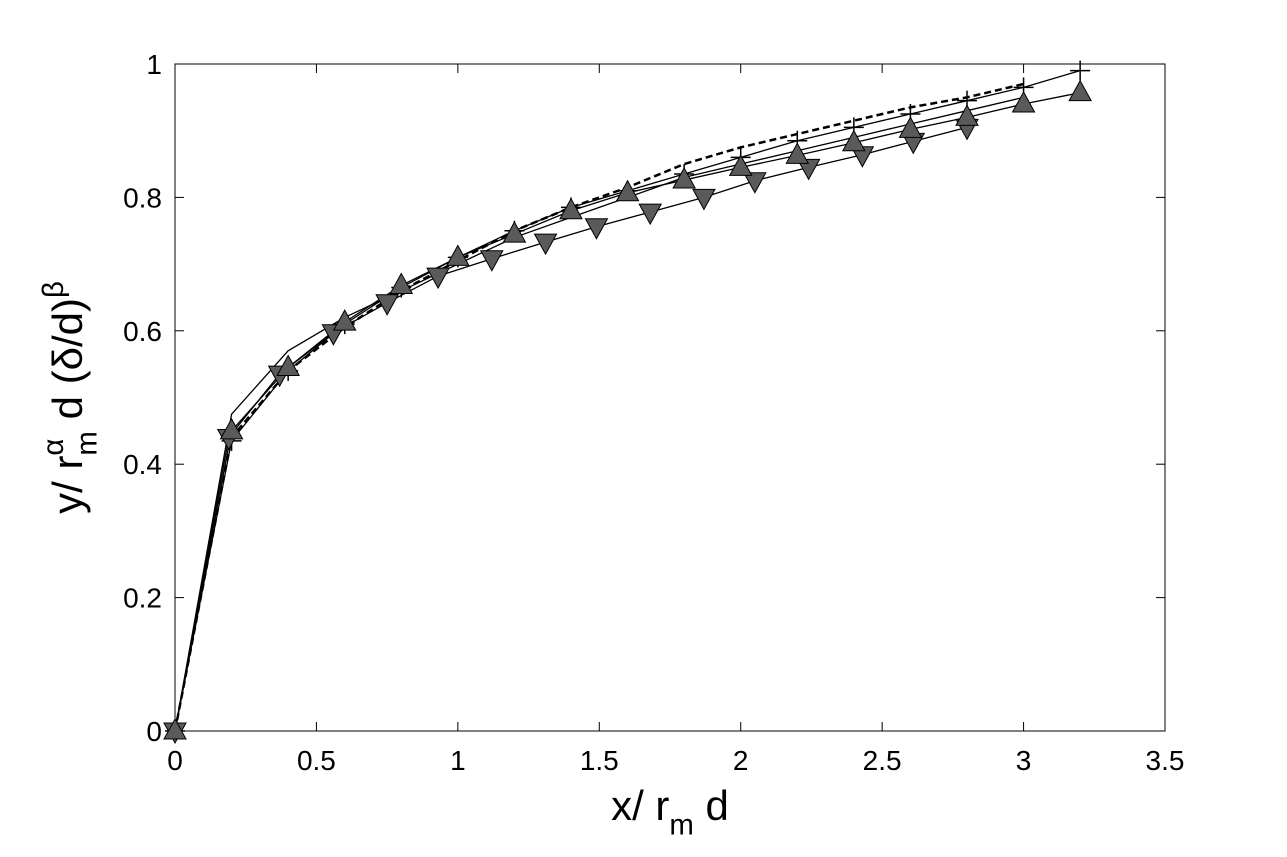 The width and height of the screenshot is (1287, 857). Describe the element at coordinates (142, 464) in the screenshot. I see `y-tick-label: 0.4` at that location.